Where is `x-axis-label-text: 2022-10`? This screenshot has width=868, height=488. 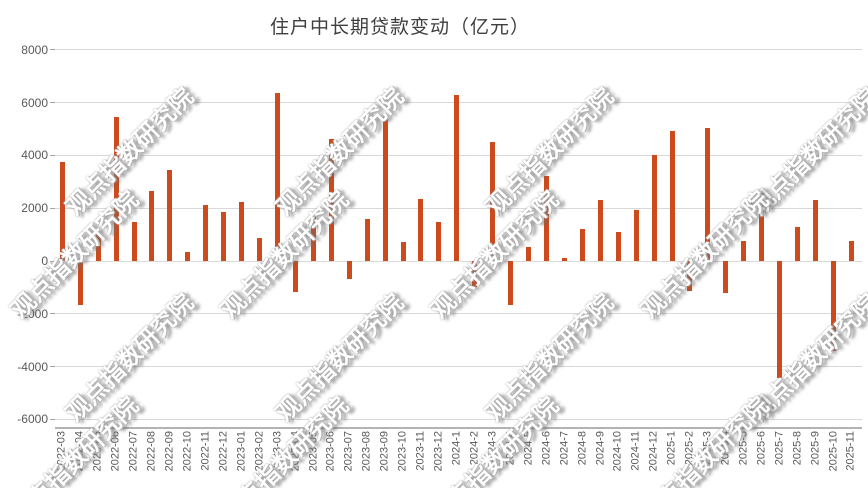 x-axis-label-text: 2022-10 is located at coordinates (187, 451).